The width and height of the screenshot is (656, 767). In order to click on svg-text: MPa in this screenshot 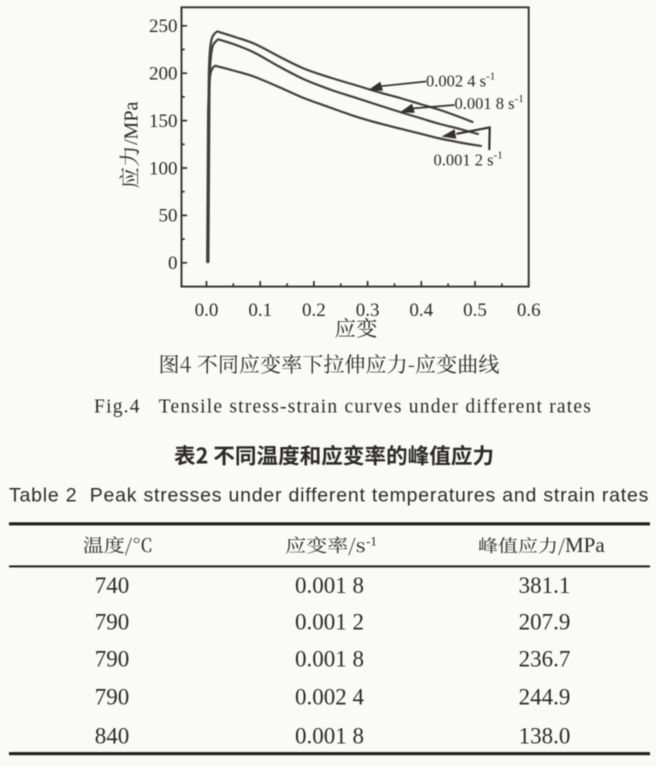, I will do `click(585, 545)`.